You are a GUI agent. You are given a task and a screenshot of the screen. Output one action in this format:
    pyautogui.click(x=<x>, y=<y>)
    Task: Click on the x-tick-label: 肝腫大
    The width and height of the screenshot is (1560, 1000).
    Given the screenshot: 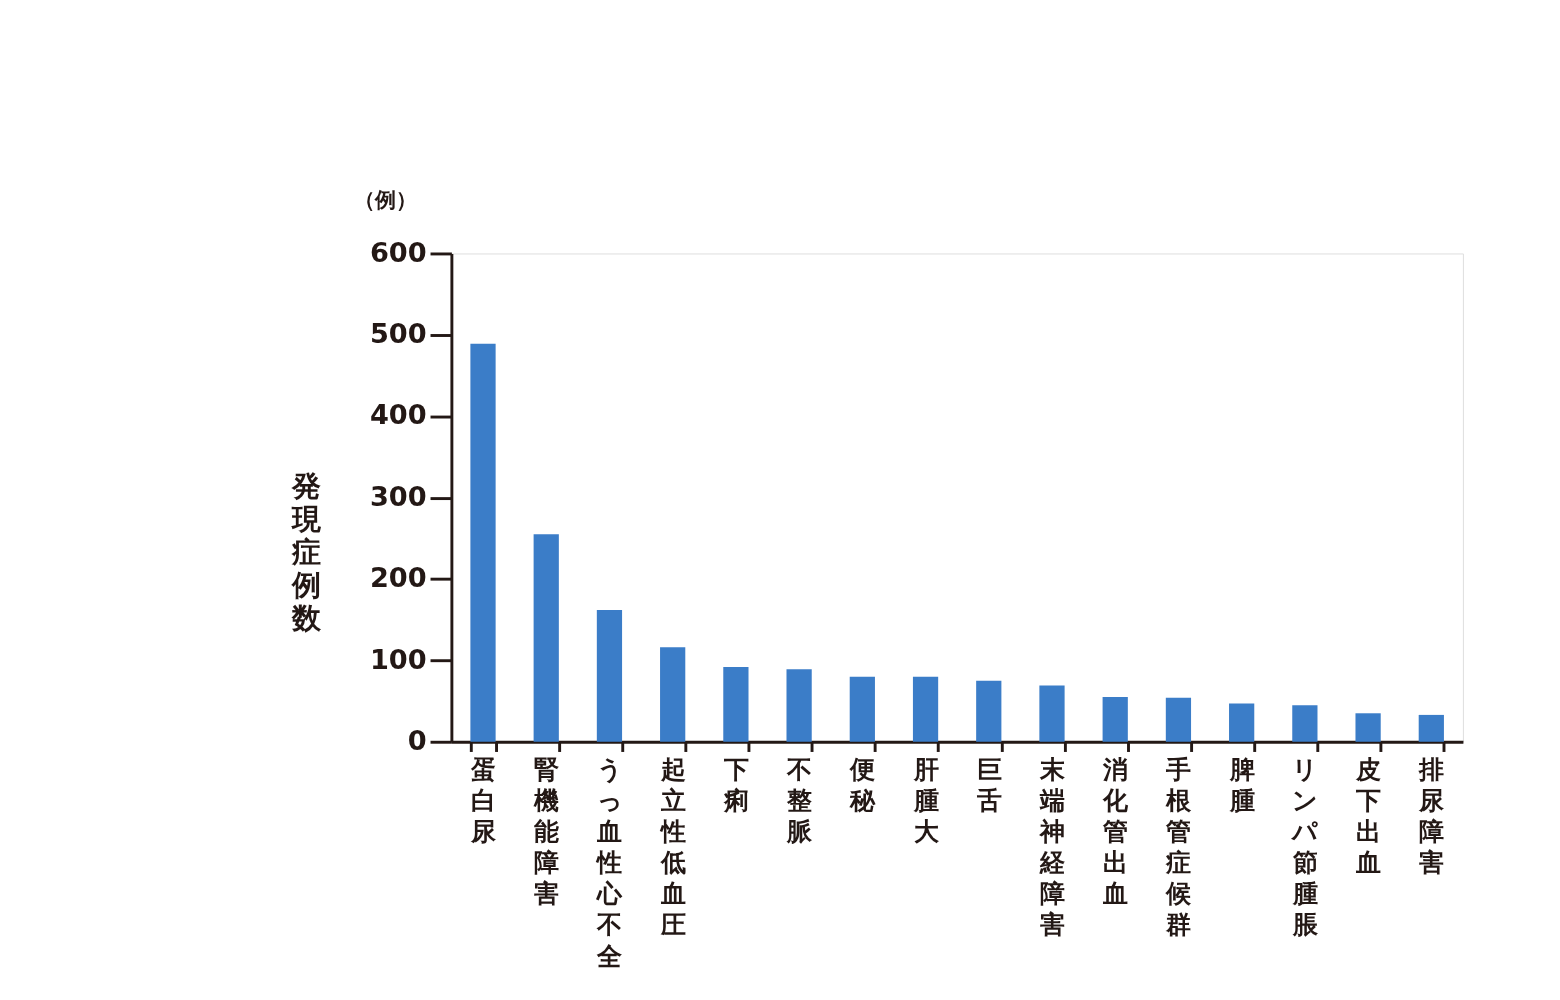 What is the action you would take?
    pyautogui.click(x=926, y=801)
    